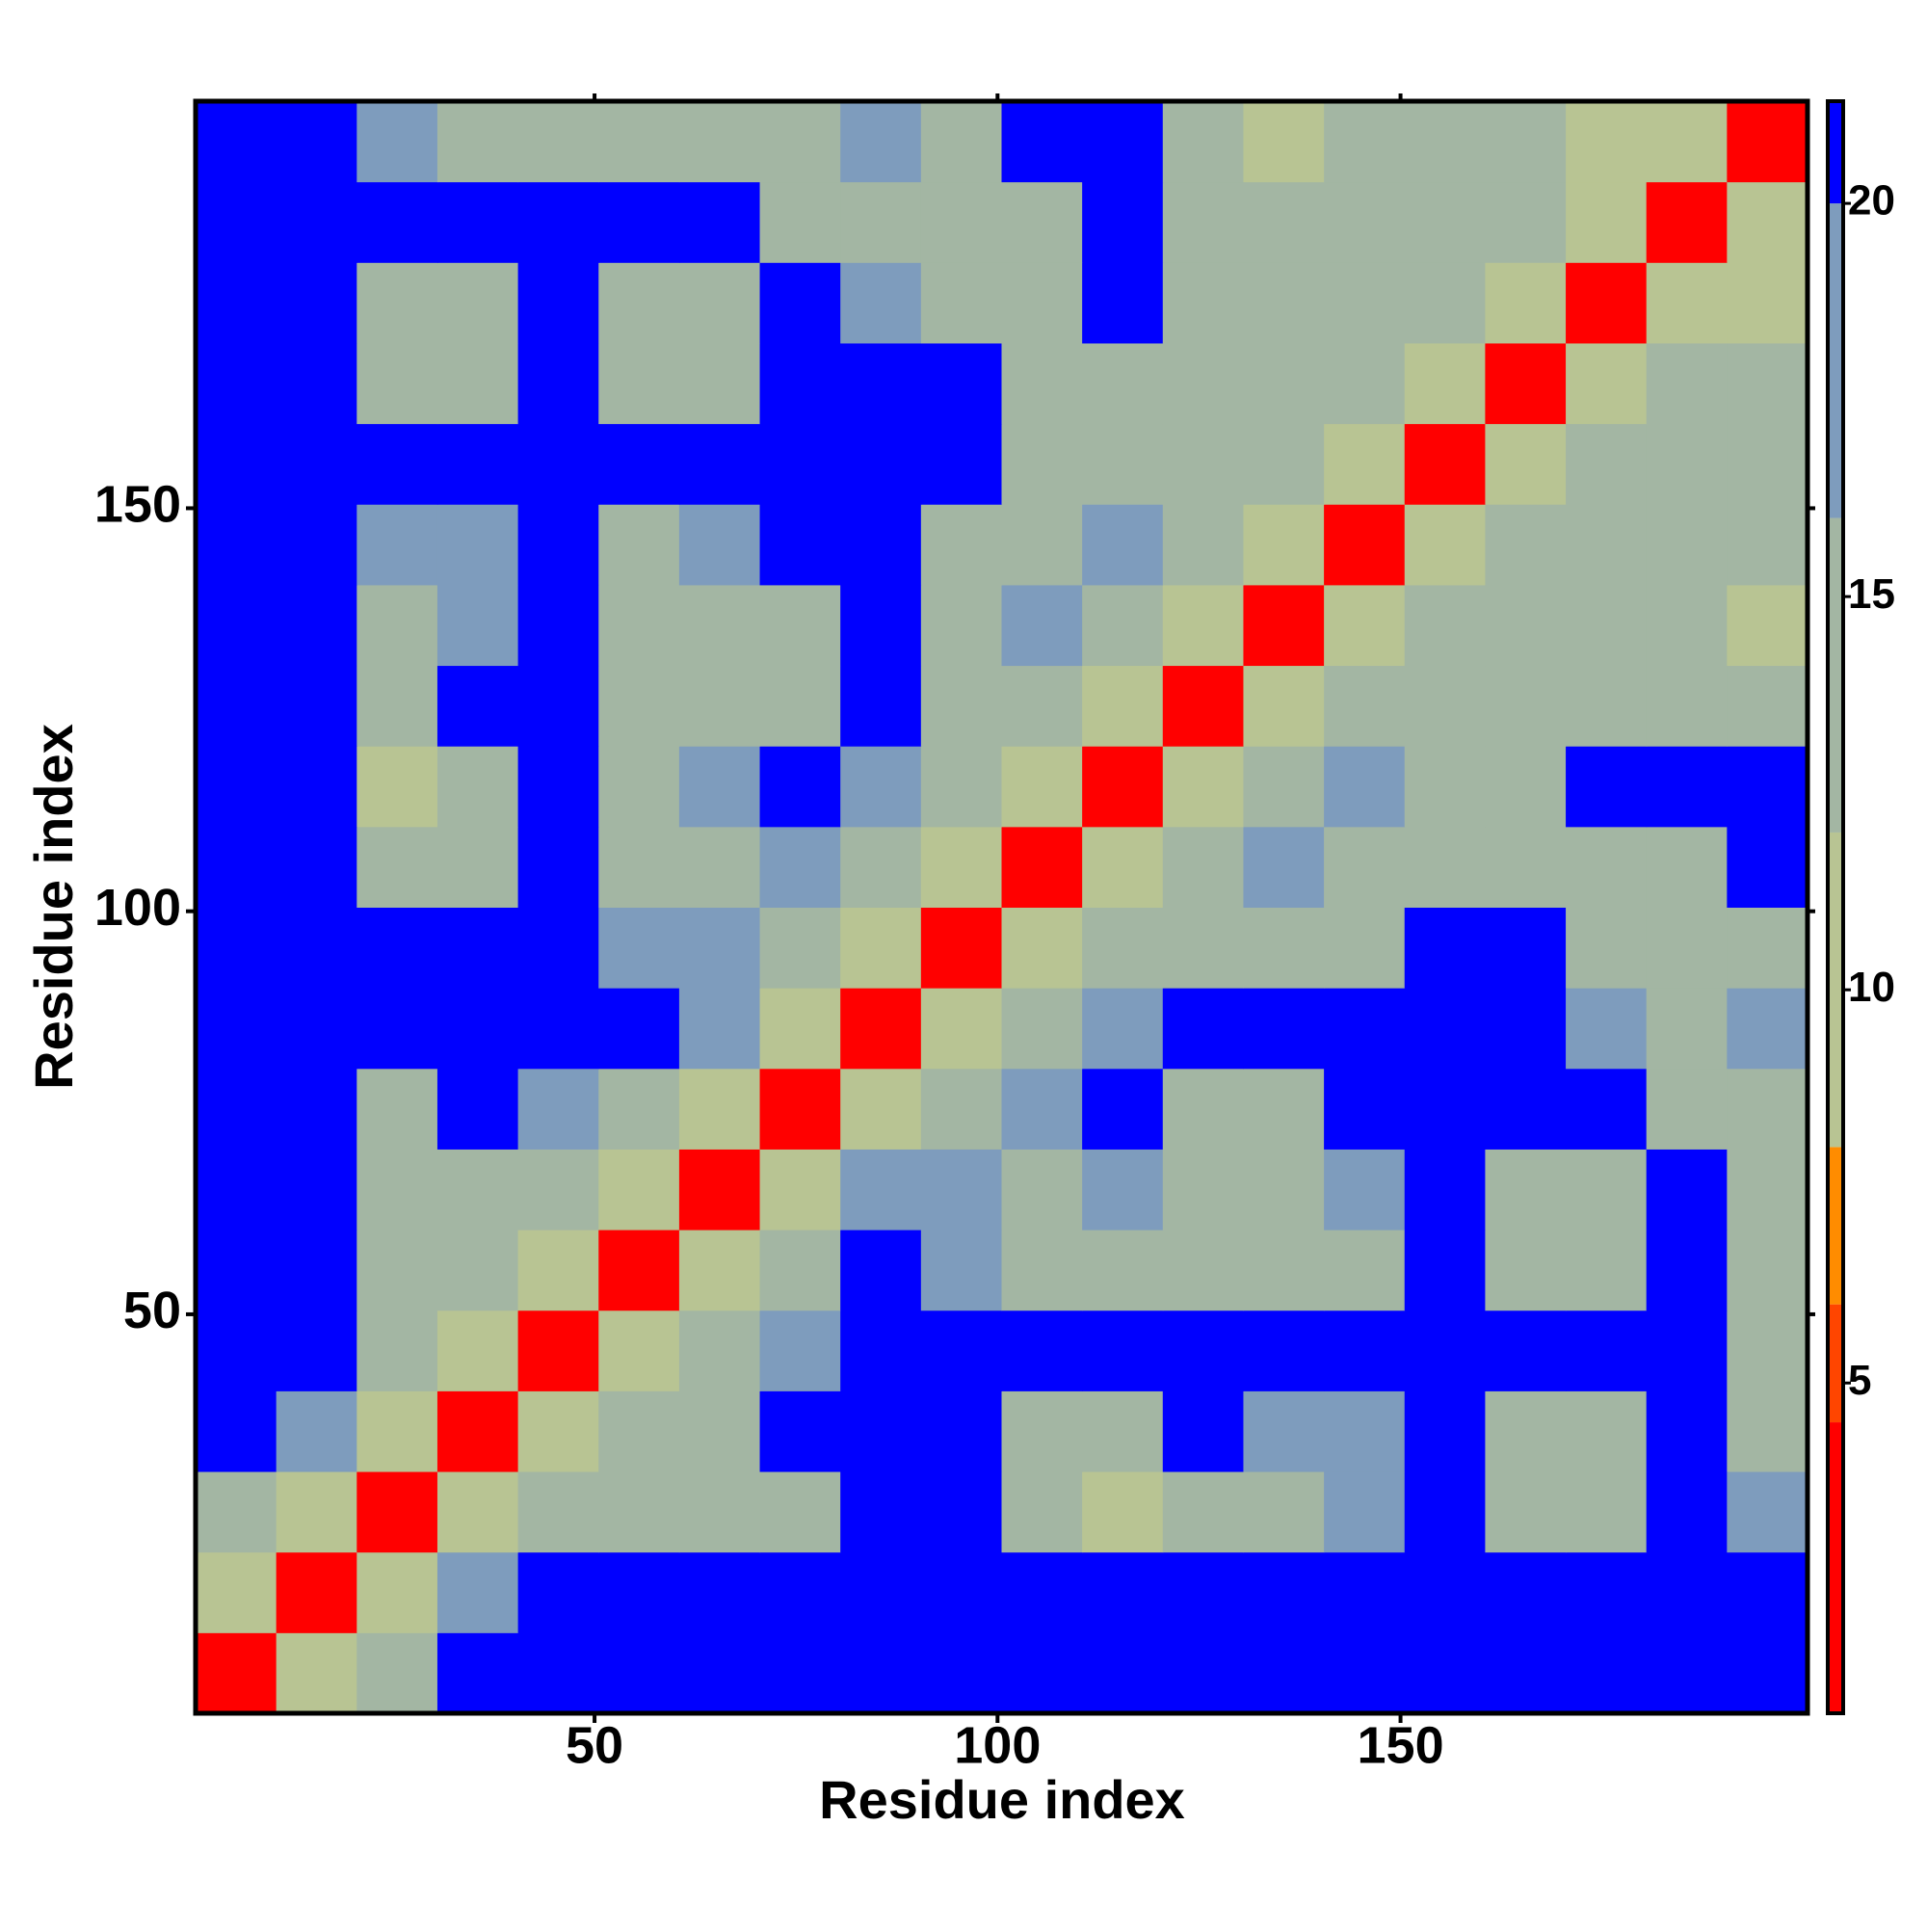 The image size is (1927, 1932). What do you see at coordinates (1835, 990) in the screenshot?
I see `colorbar-band` at bounding box center [1835, 990].